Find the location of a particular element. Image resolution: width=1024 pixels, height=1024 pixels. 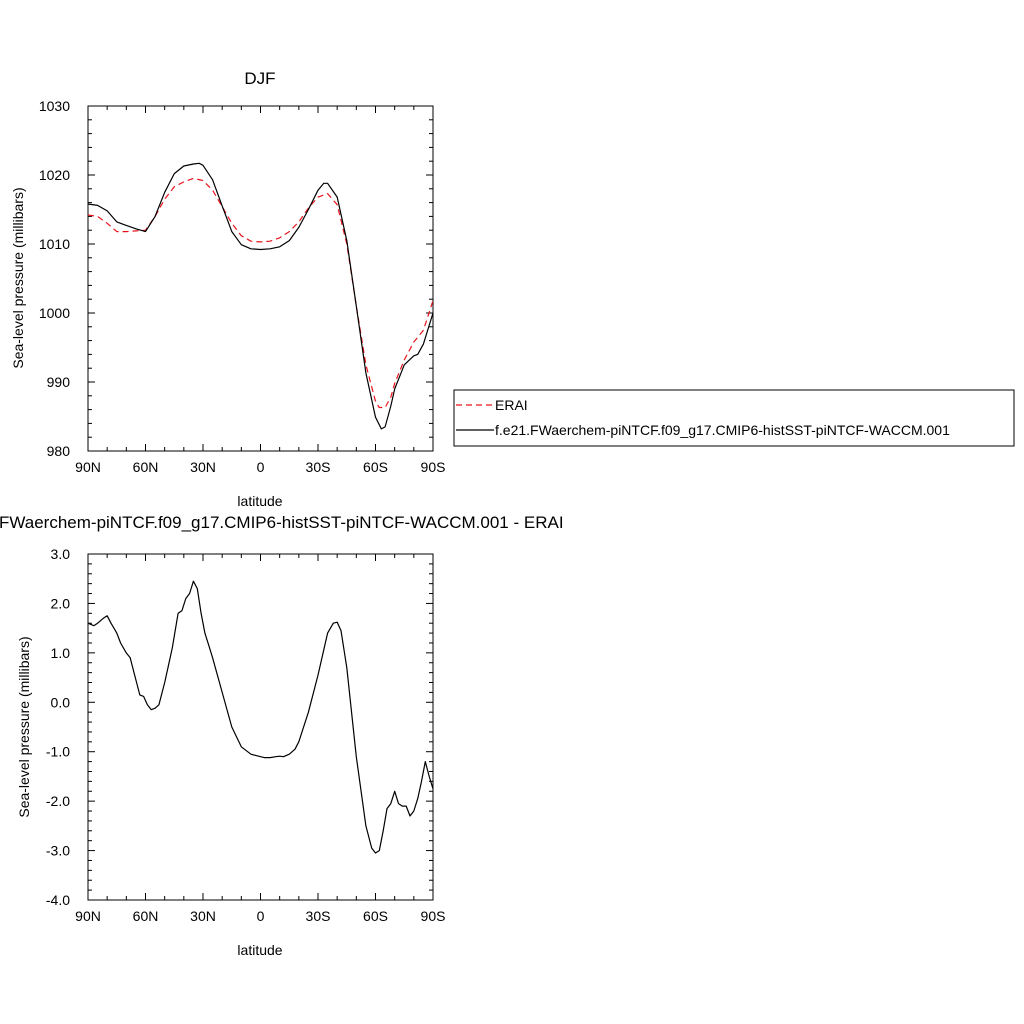

y-tick-label: 1.0 is located at coordinates (61, 653).